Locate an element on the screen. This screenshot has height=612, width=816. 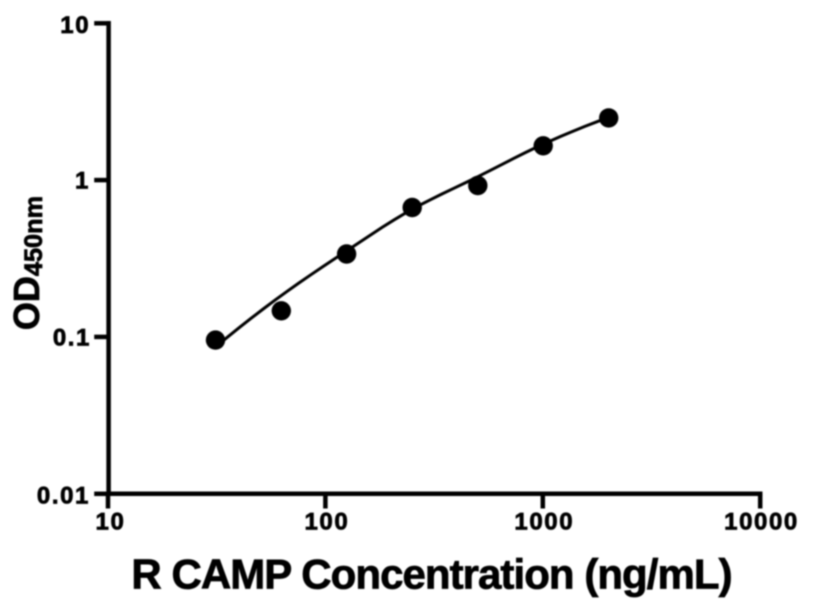
svg-text: 10000 is located at coordinates (761, 522).